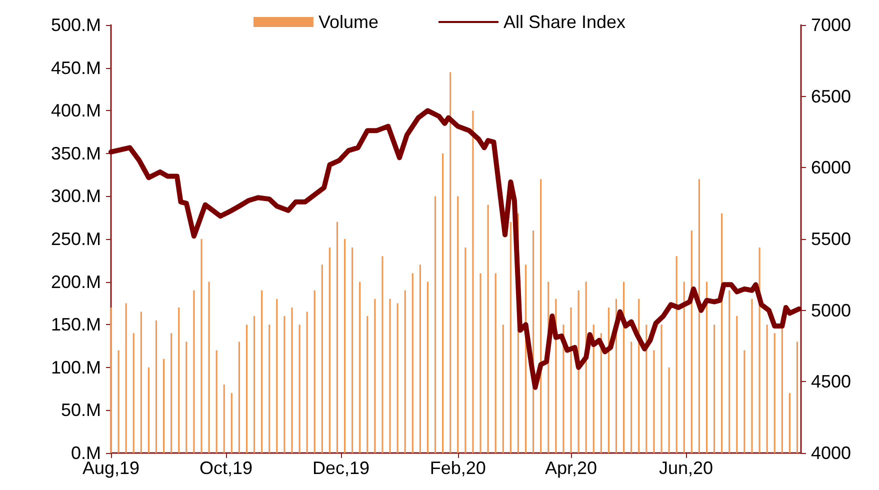  What do you see at coordinates (75, 367) in the screenshot?
I see `y-tick-label: 100.M` at bounding box center [75, 367].